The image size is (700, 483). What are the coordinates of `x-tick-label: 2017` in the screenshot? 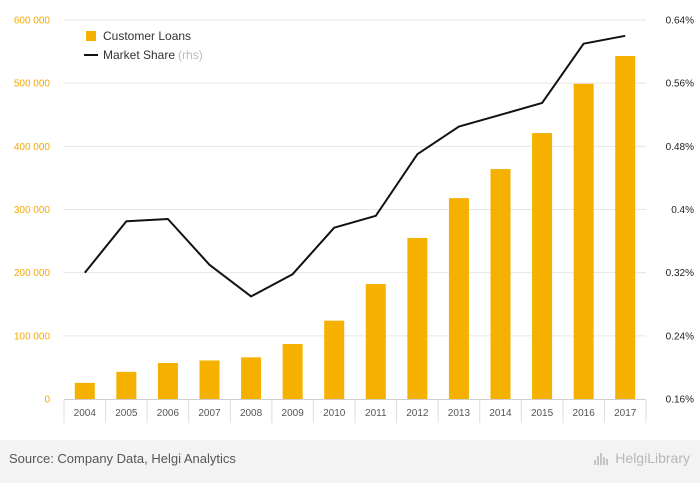 It's located at (625, 413).